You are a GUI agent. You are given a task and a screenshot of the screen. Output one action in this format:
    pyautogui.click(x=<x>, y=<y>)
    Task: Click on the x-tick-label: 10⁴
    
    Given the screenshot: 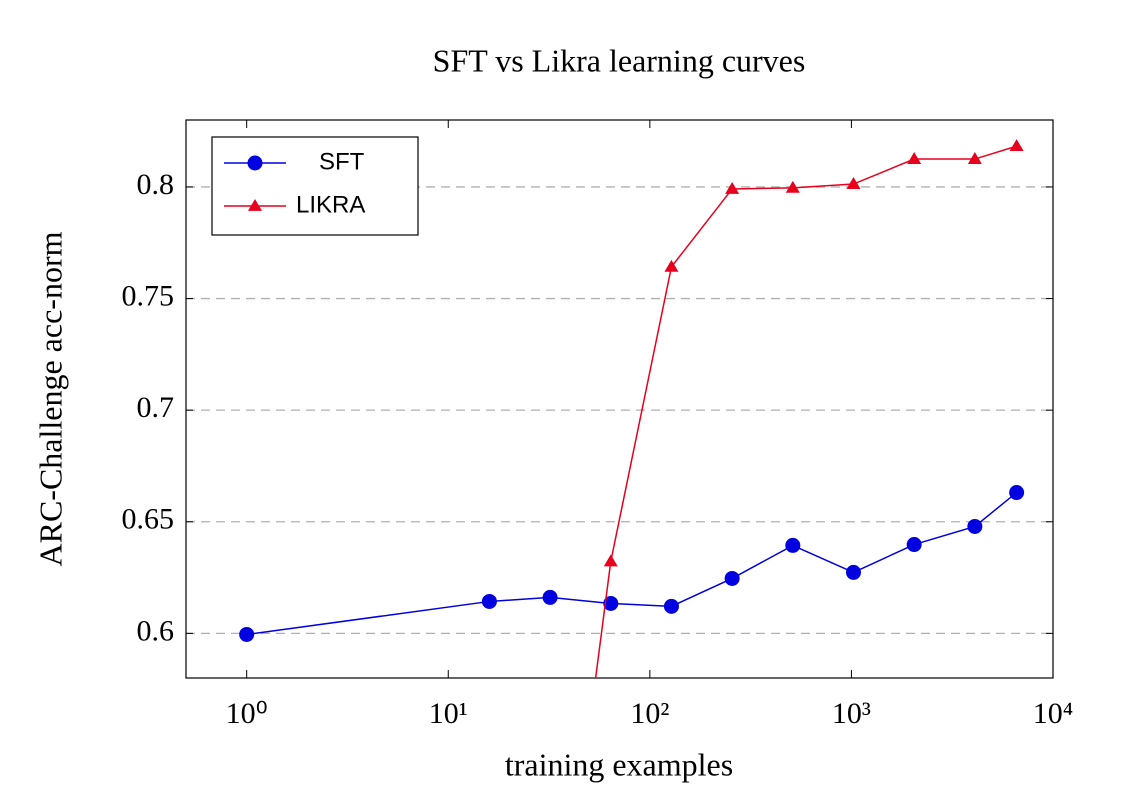 What is the action you would take?
    pyautogui.click(x=1053, y=713)
    